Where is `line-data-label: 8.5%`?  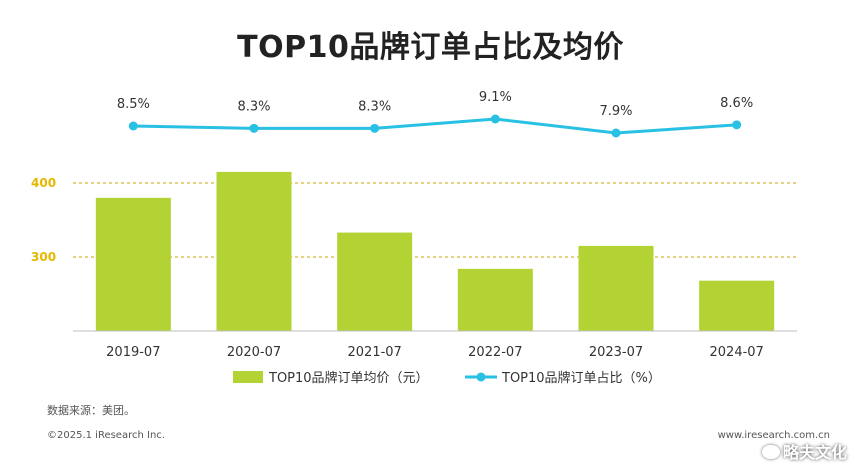
line-data-label: 8.5% is located at coordinates (133, 104).